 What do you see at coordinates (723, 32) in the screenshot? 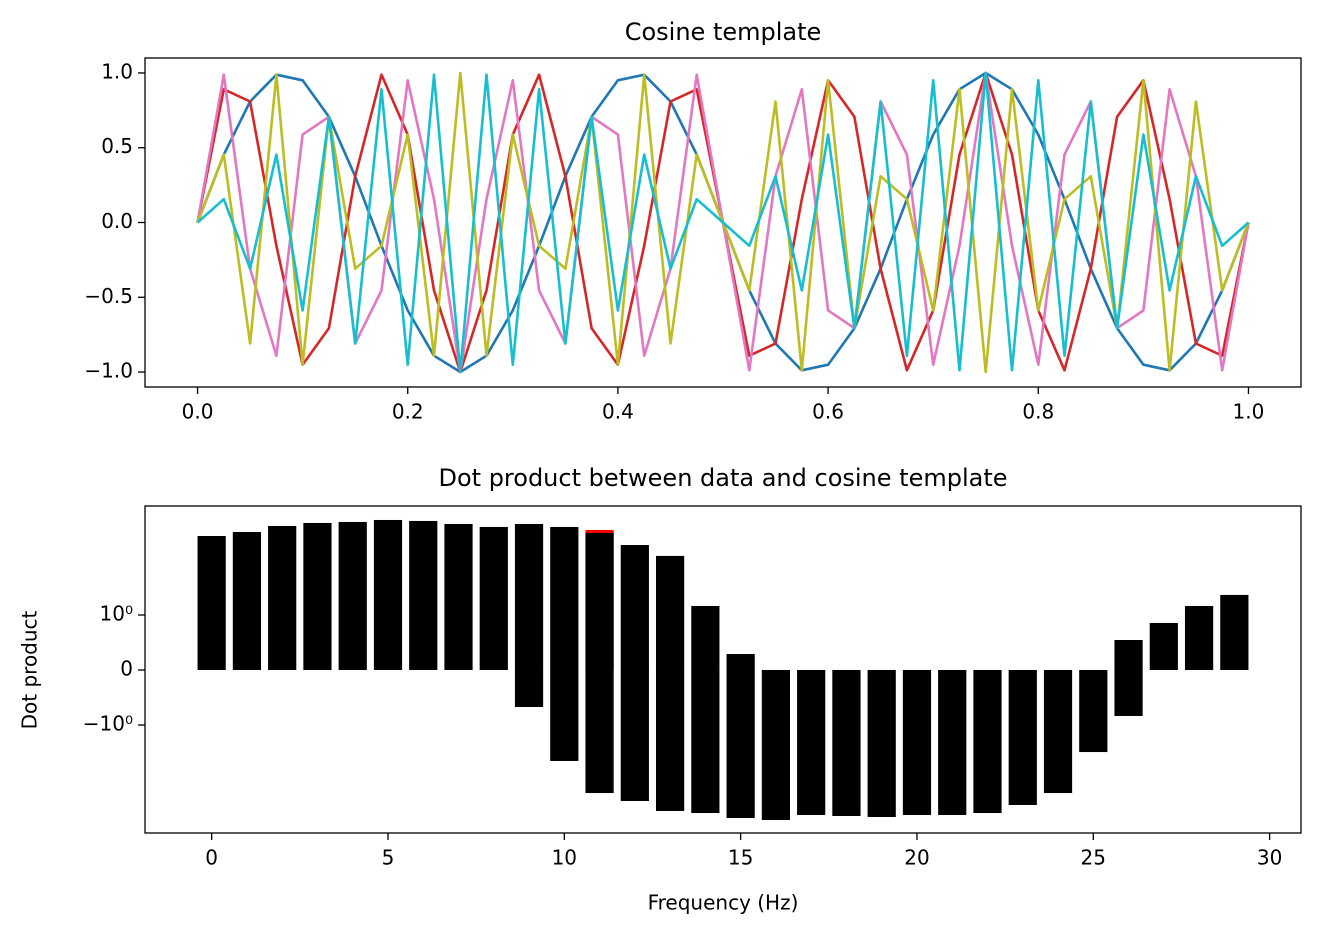
I see `chart-title: Cosine template` at bounding box center [723, 32].